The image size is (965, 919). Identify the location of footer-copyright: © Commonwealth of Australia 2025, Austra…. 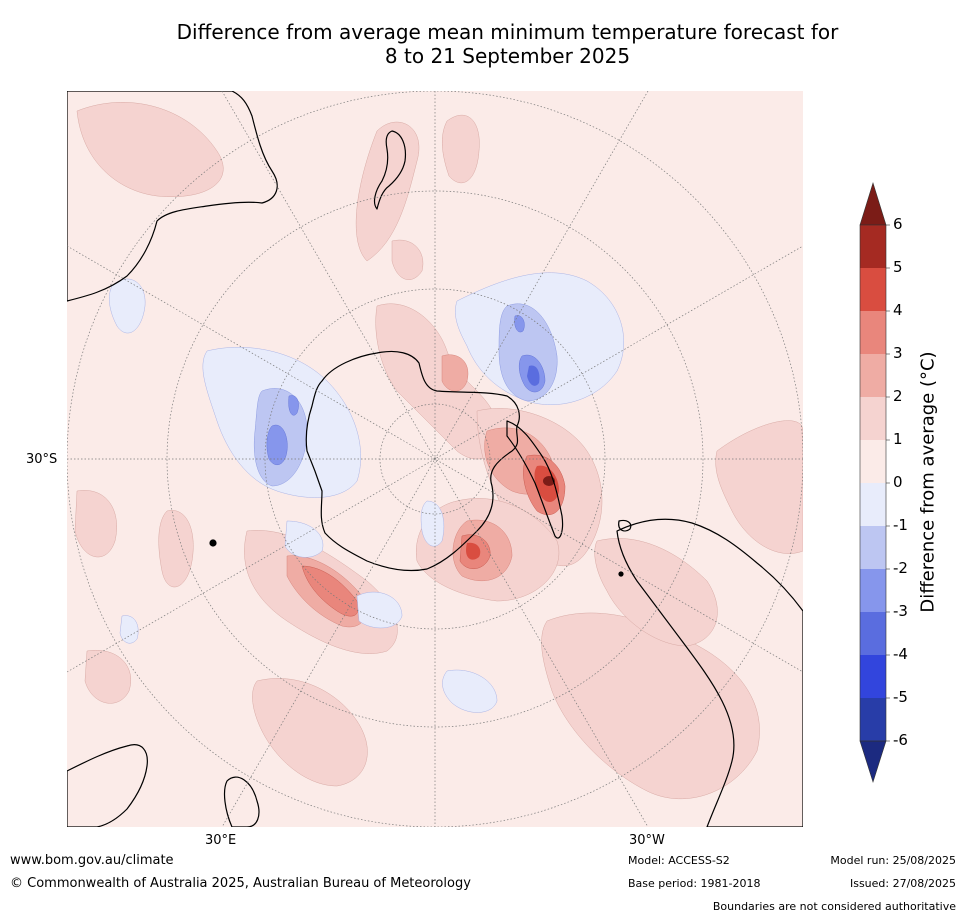
(240, 883).